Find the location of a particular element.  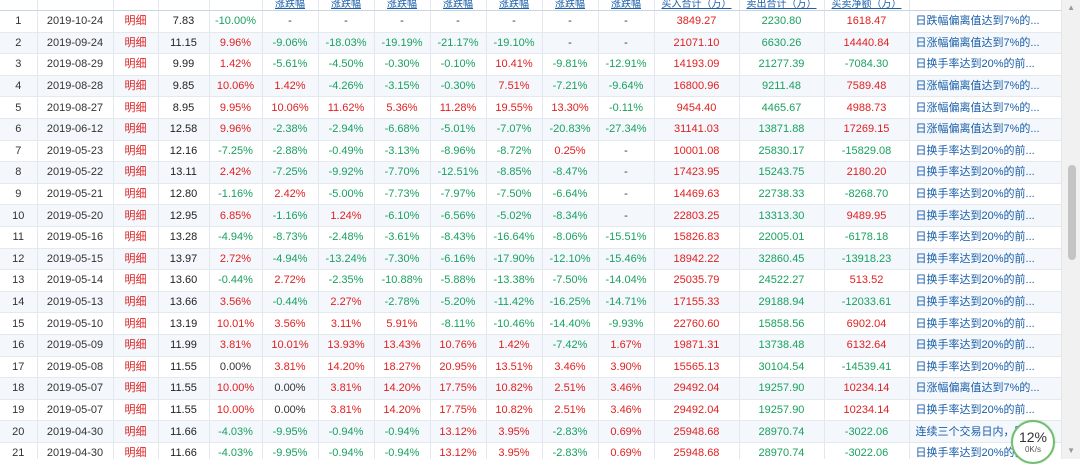

after-day1-pct: 3.56% is located at coordinates (290, 323).